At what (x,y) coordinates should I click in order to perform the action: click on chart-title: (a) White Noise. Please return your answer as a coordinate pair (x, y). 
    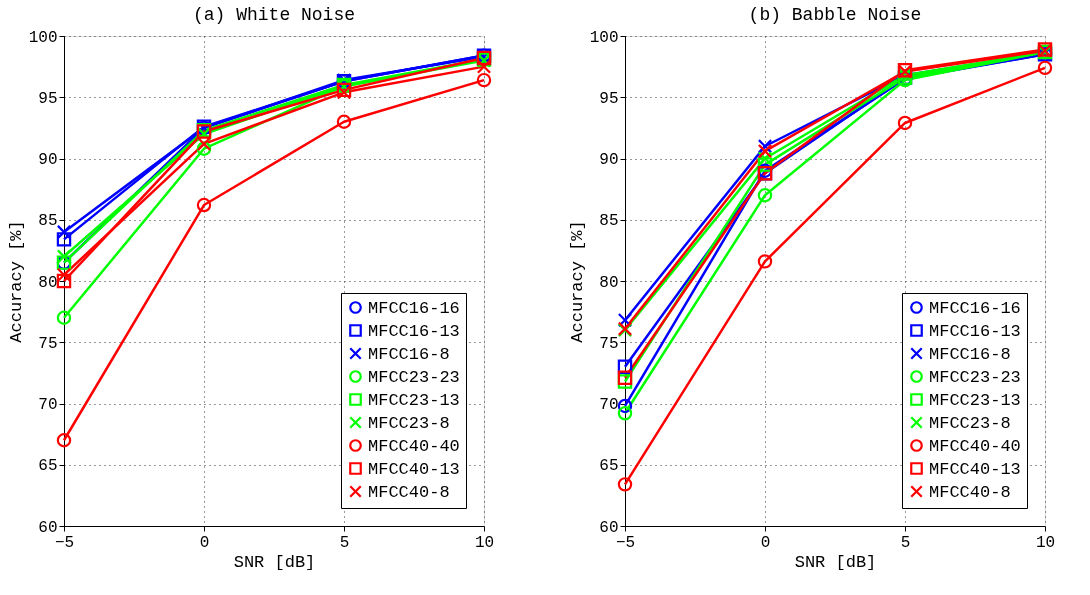
    Looking at the image, I should click on (274, 15).